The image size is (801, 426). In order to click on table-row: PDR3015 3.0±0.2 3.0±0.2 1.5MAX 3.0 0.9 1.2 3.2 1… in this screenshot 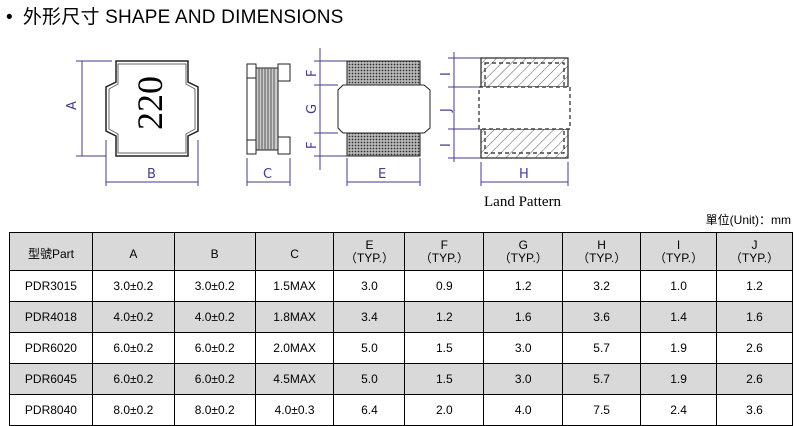, I will do `click(401, 286)`.